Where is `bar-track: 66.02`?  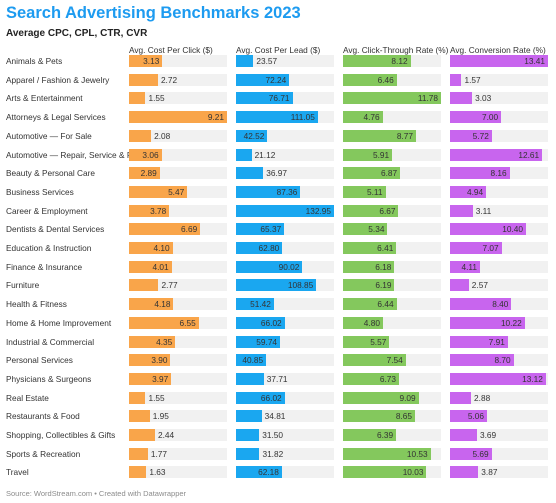
bar-track: 66.02 is located at coordinates (285, 322).